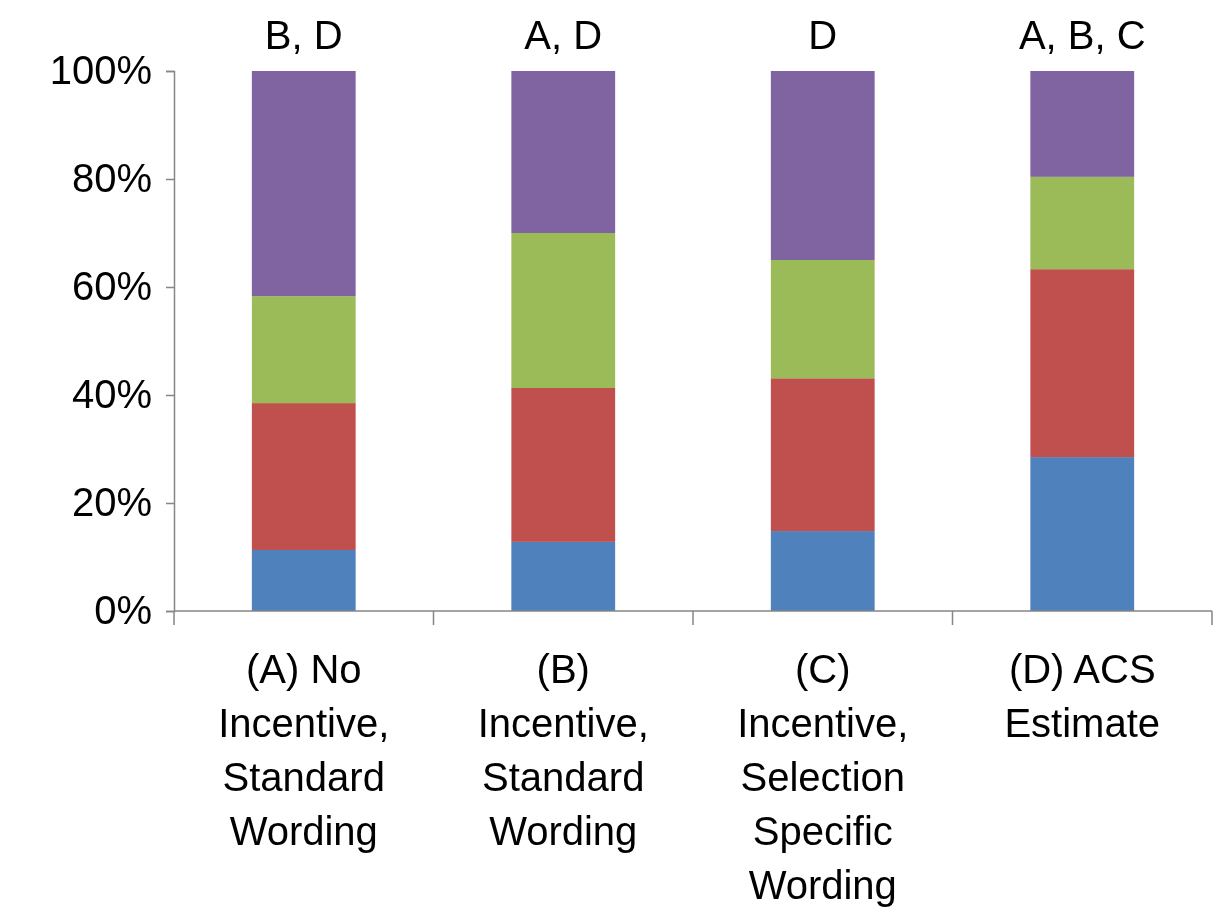 This screenshot has height=914, width=1214. I want to click on y-tick-label: 100%, so click(100, 70).